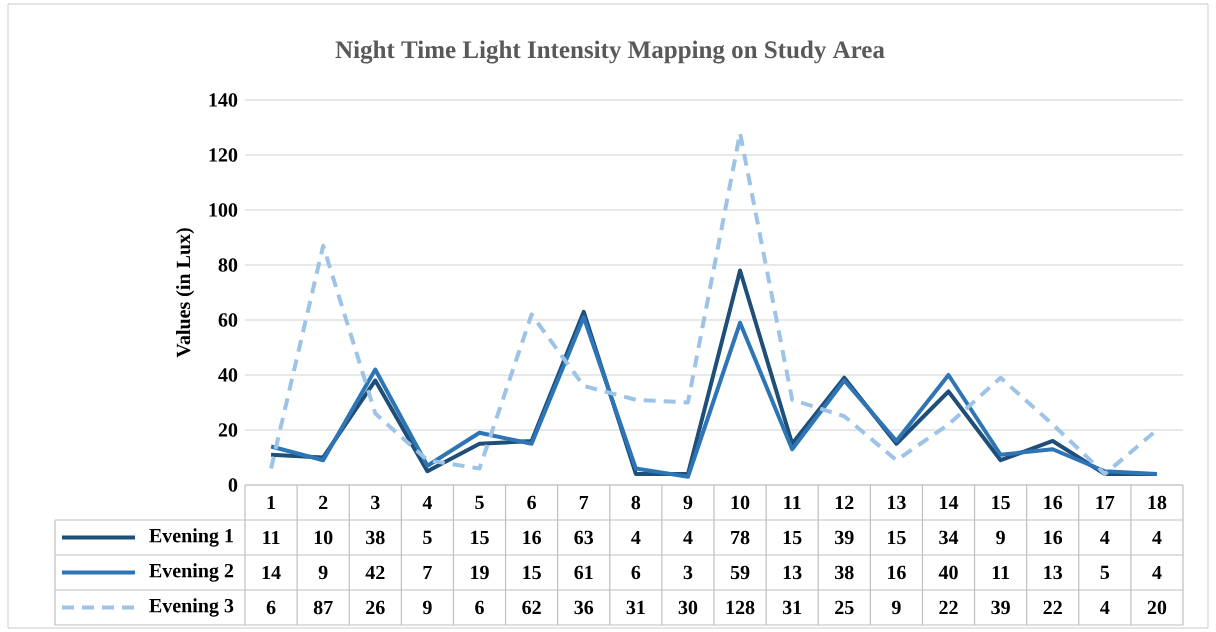  What do you see at coordinates (532, 502) in the screenshot?
I see `x-tick-label: 6` at bounding box center [532, 502].